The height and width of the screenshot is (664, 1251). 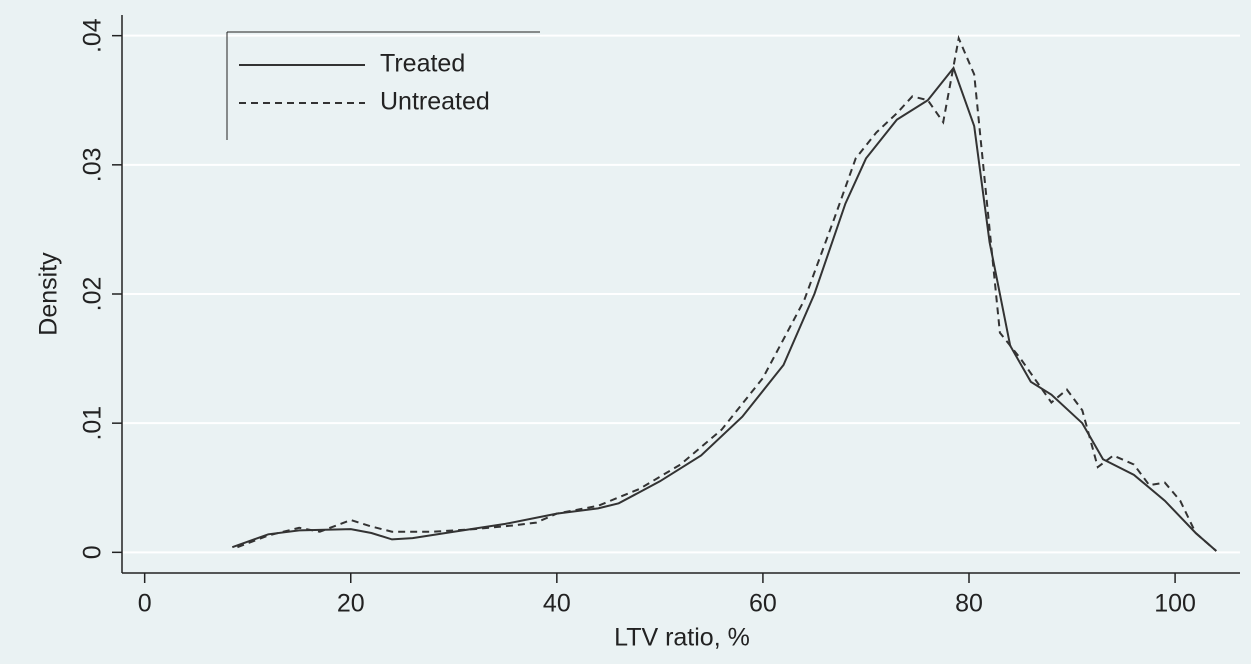 I want to click on x-axis-label: LTV ratio, %, so click(x=682, y=638).